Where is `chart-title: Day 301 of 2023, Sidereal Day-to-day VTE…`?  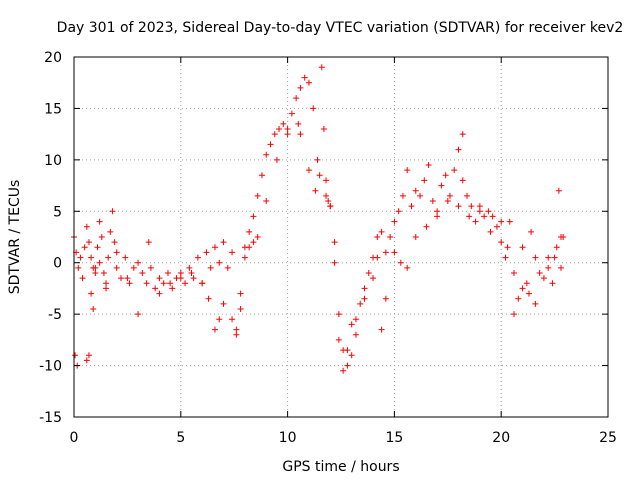
chart-title: Day 301 of 2023, Sidereal Day-to-day VTE… is located at coordinates (340, 28).